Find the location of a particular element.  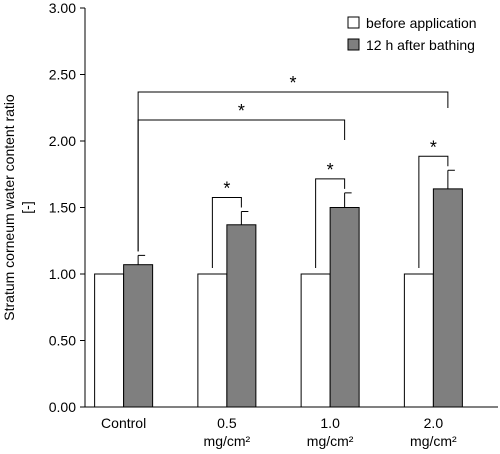

y-tick-label: 3.00 is located at coordinates (62, 8).